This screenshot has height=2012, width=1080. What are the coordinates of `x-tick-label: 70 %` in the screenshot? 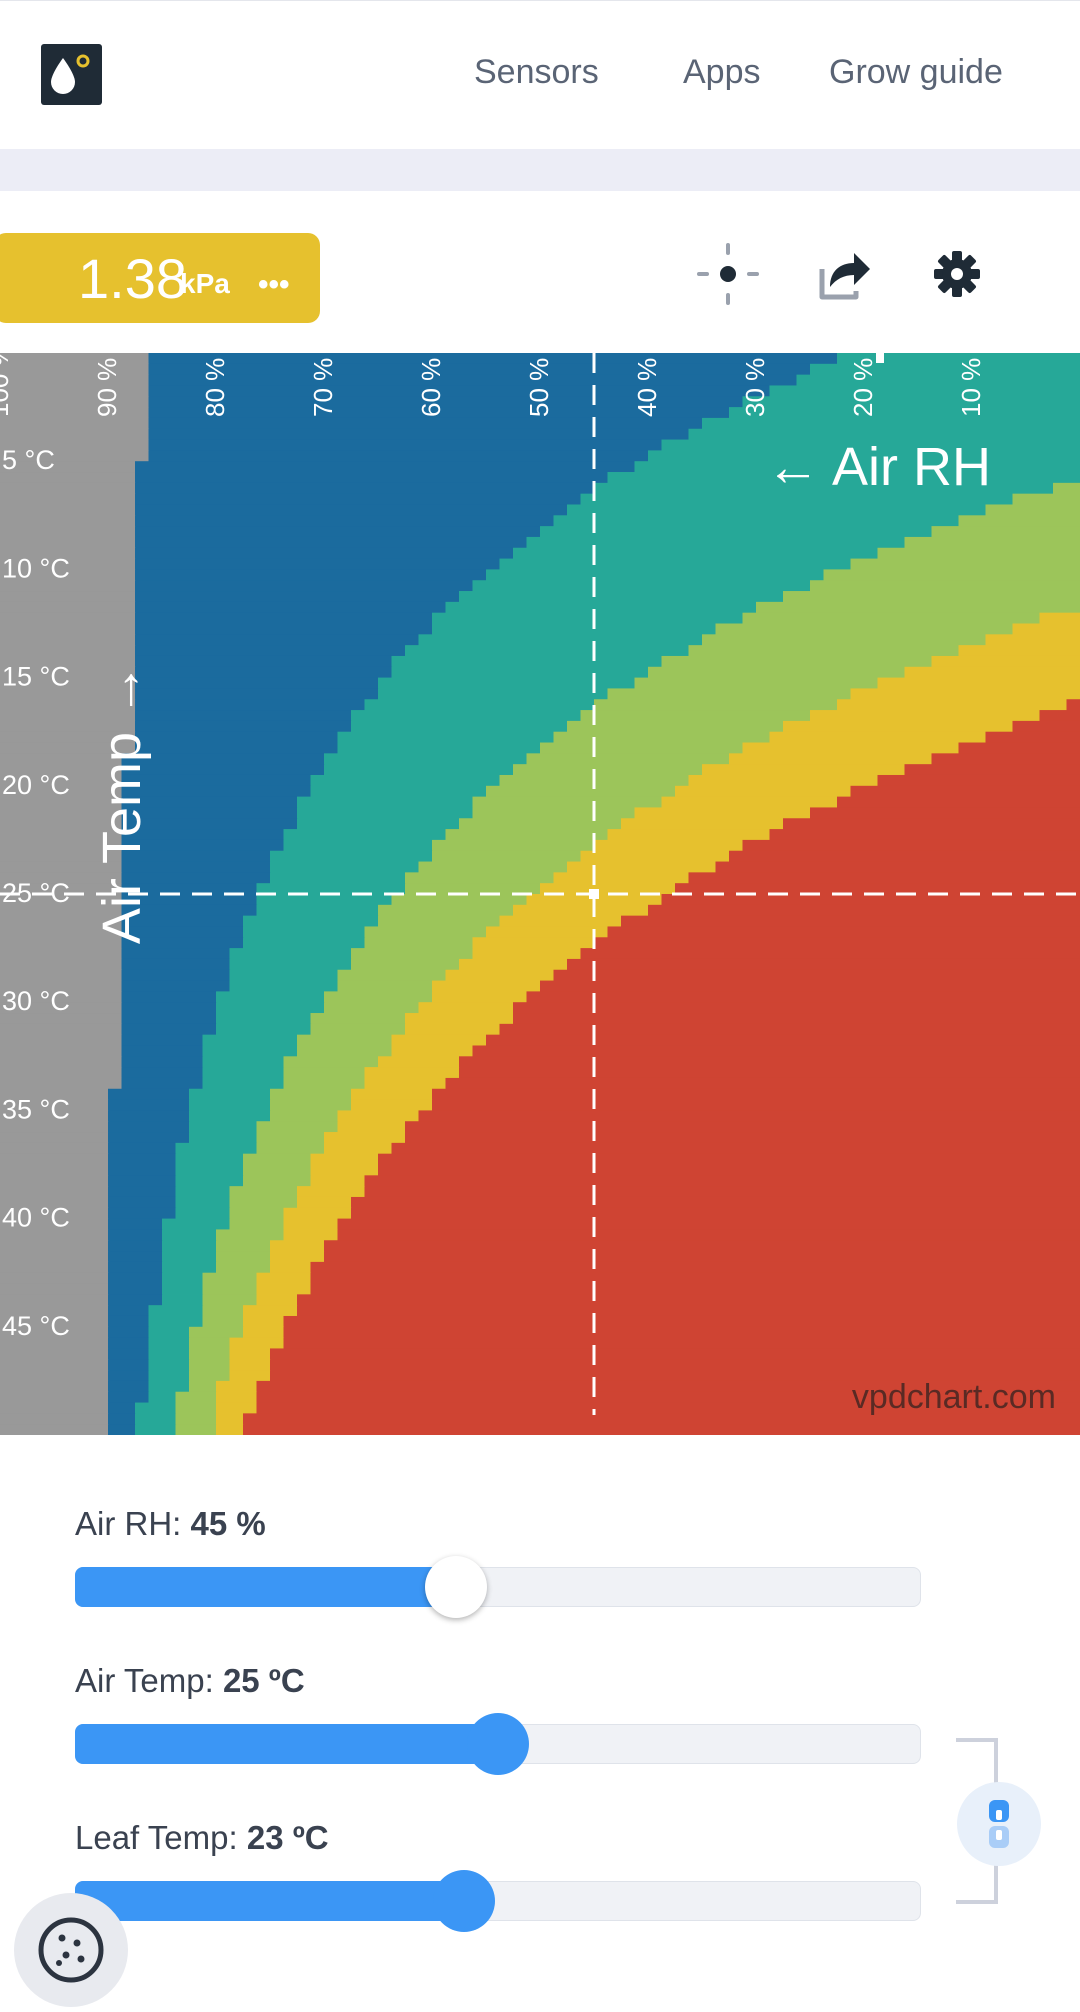 It's located at (323, 387).